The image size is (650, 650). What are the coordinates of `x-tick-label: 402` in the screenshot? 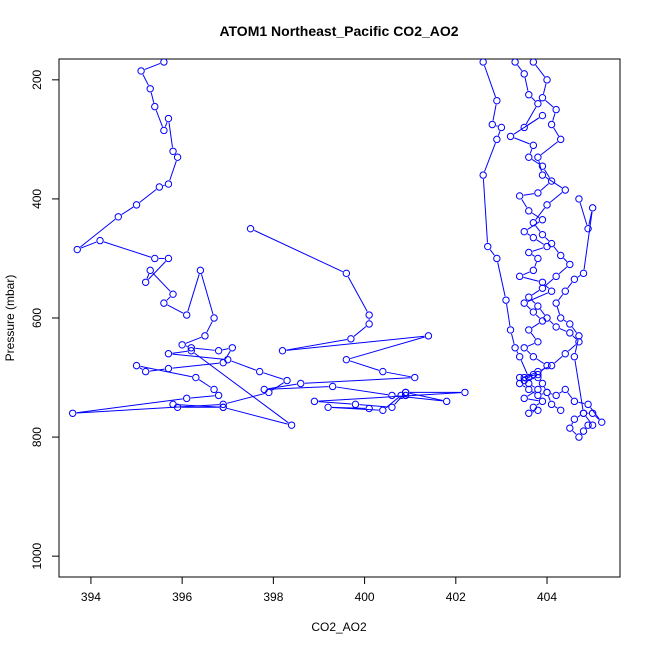 It's located at (456, 597).